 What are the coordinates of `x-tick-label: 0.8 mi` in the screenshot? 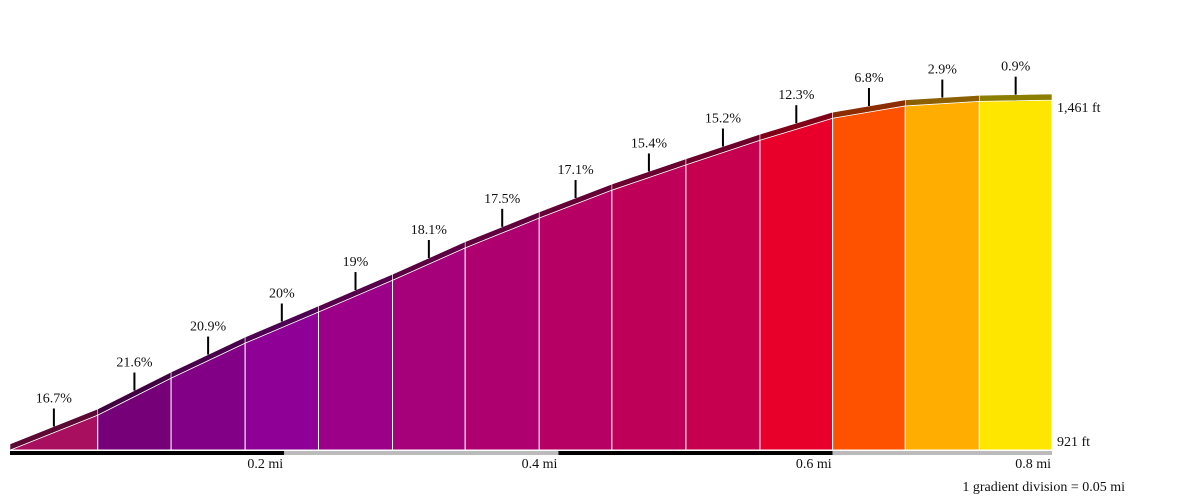 It's located at (1033, 464).